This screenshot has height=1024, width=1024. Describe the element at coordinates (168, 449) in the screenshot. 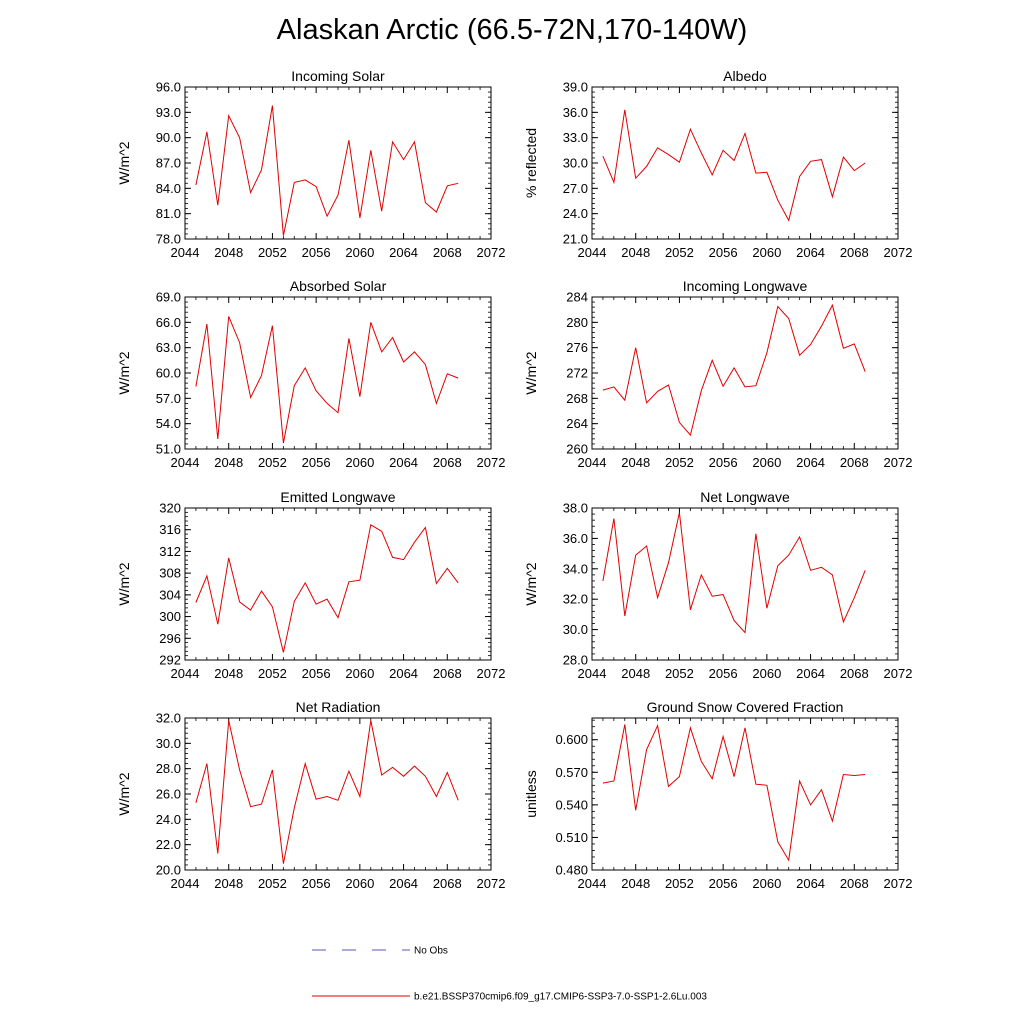

I see `y-tick-label: 51.0` at that location.